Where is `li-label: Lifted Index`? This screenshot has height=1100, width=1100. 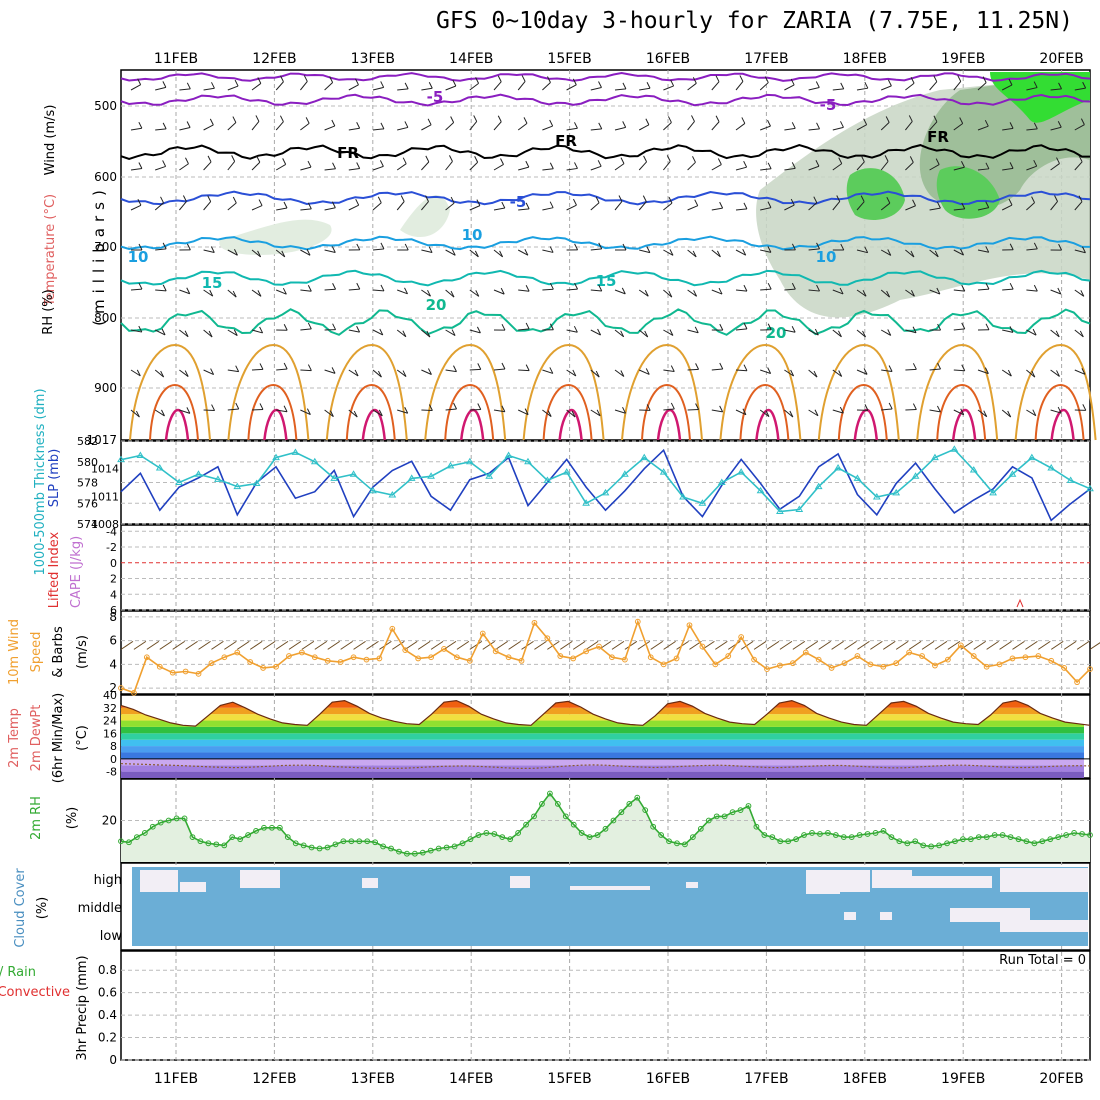 li-label: Lifted Index is located at coordinates (54, 569).